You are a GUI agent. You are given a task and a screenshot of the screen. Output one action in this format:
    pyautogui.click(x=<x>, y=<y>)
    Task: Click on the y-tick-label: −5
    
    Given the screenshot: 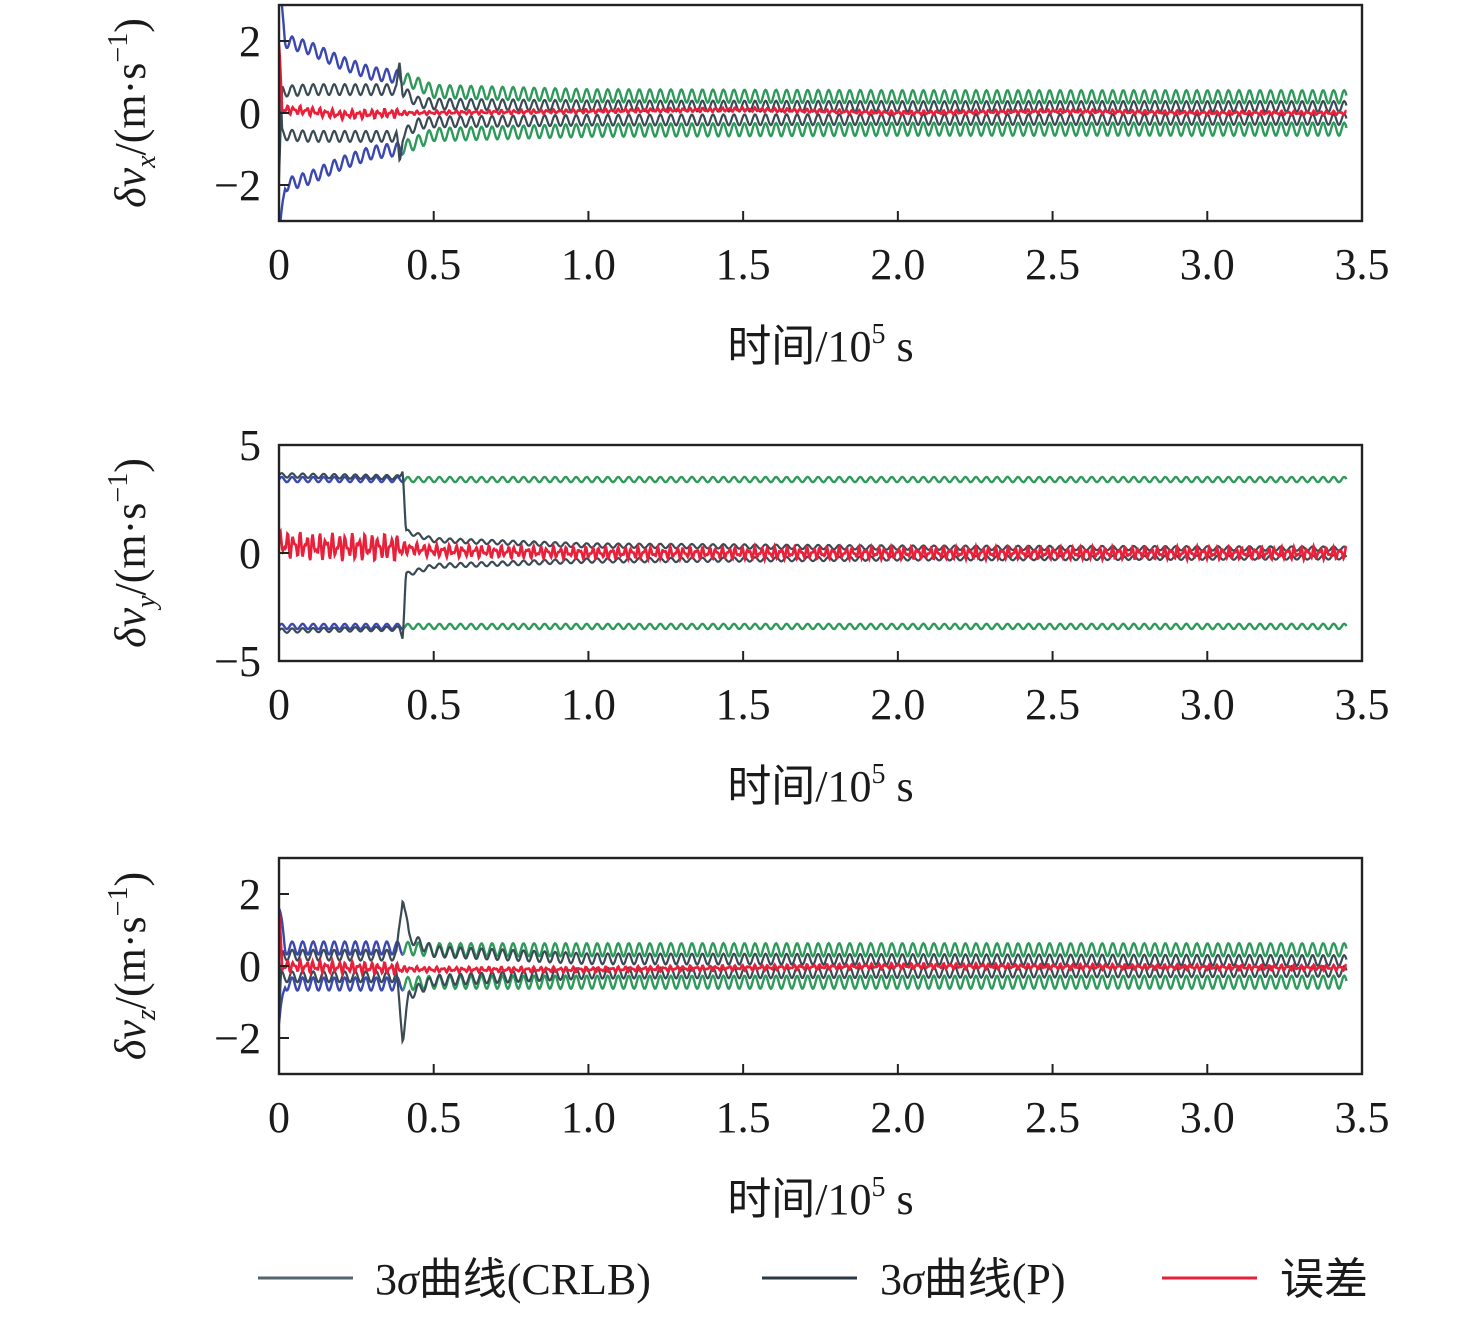 What is the action you would take?
    pyautogui.click(x=237, y=661)
    